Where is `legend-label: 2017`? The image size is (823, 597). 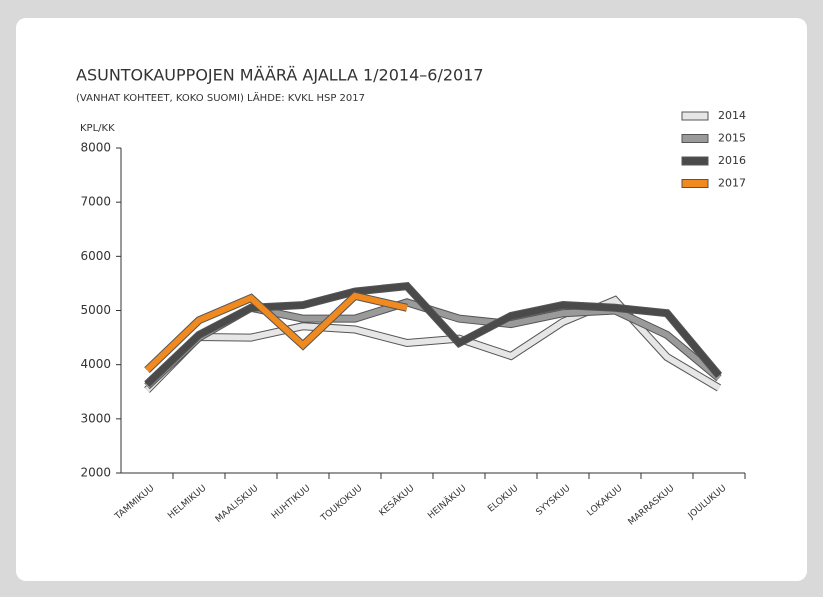 legend-label: 2017 is located at coordinates (732, 183).